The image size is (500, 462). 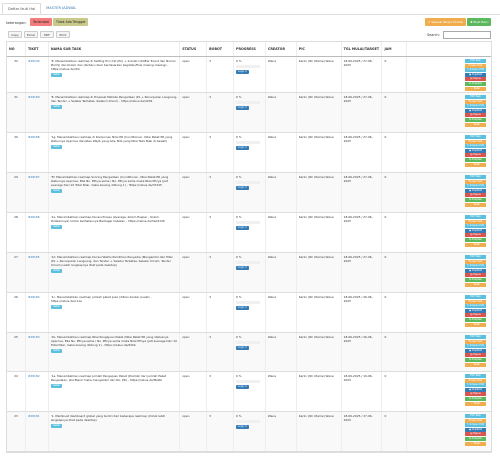 What do you see at coordinates (319, 49) in the screenshot?
I see `col-pic: PIC` at bounding box center [319, 49].